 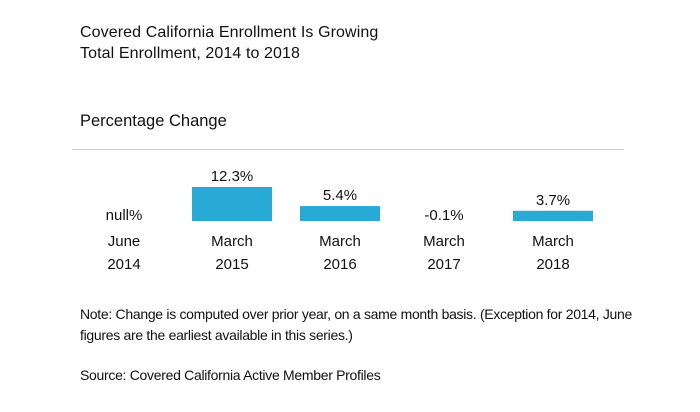 I want to click on tick-label-year-1: 2015, so click(x=231, y=264).